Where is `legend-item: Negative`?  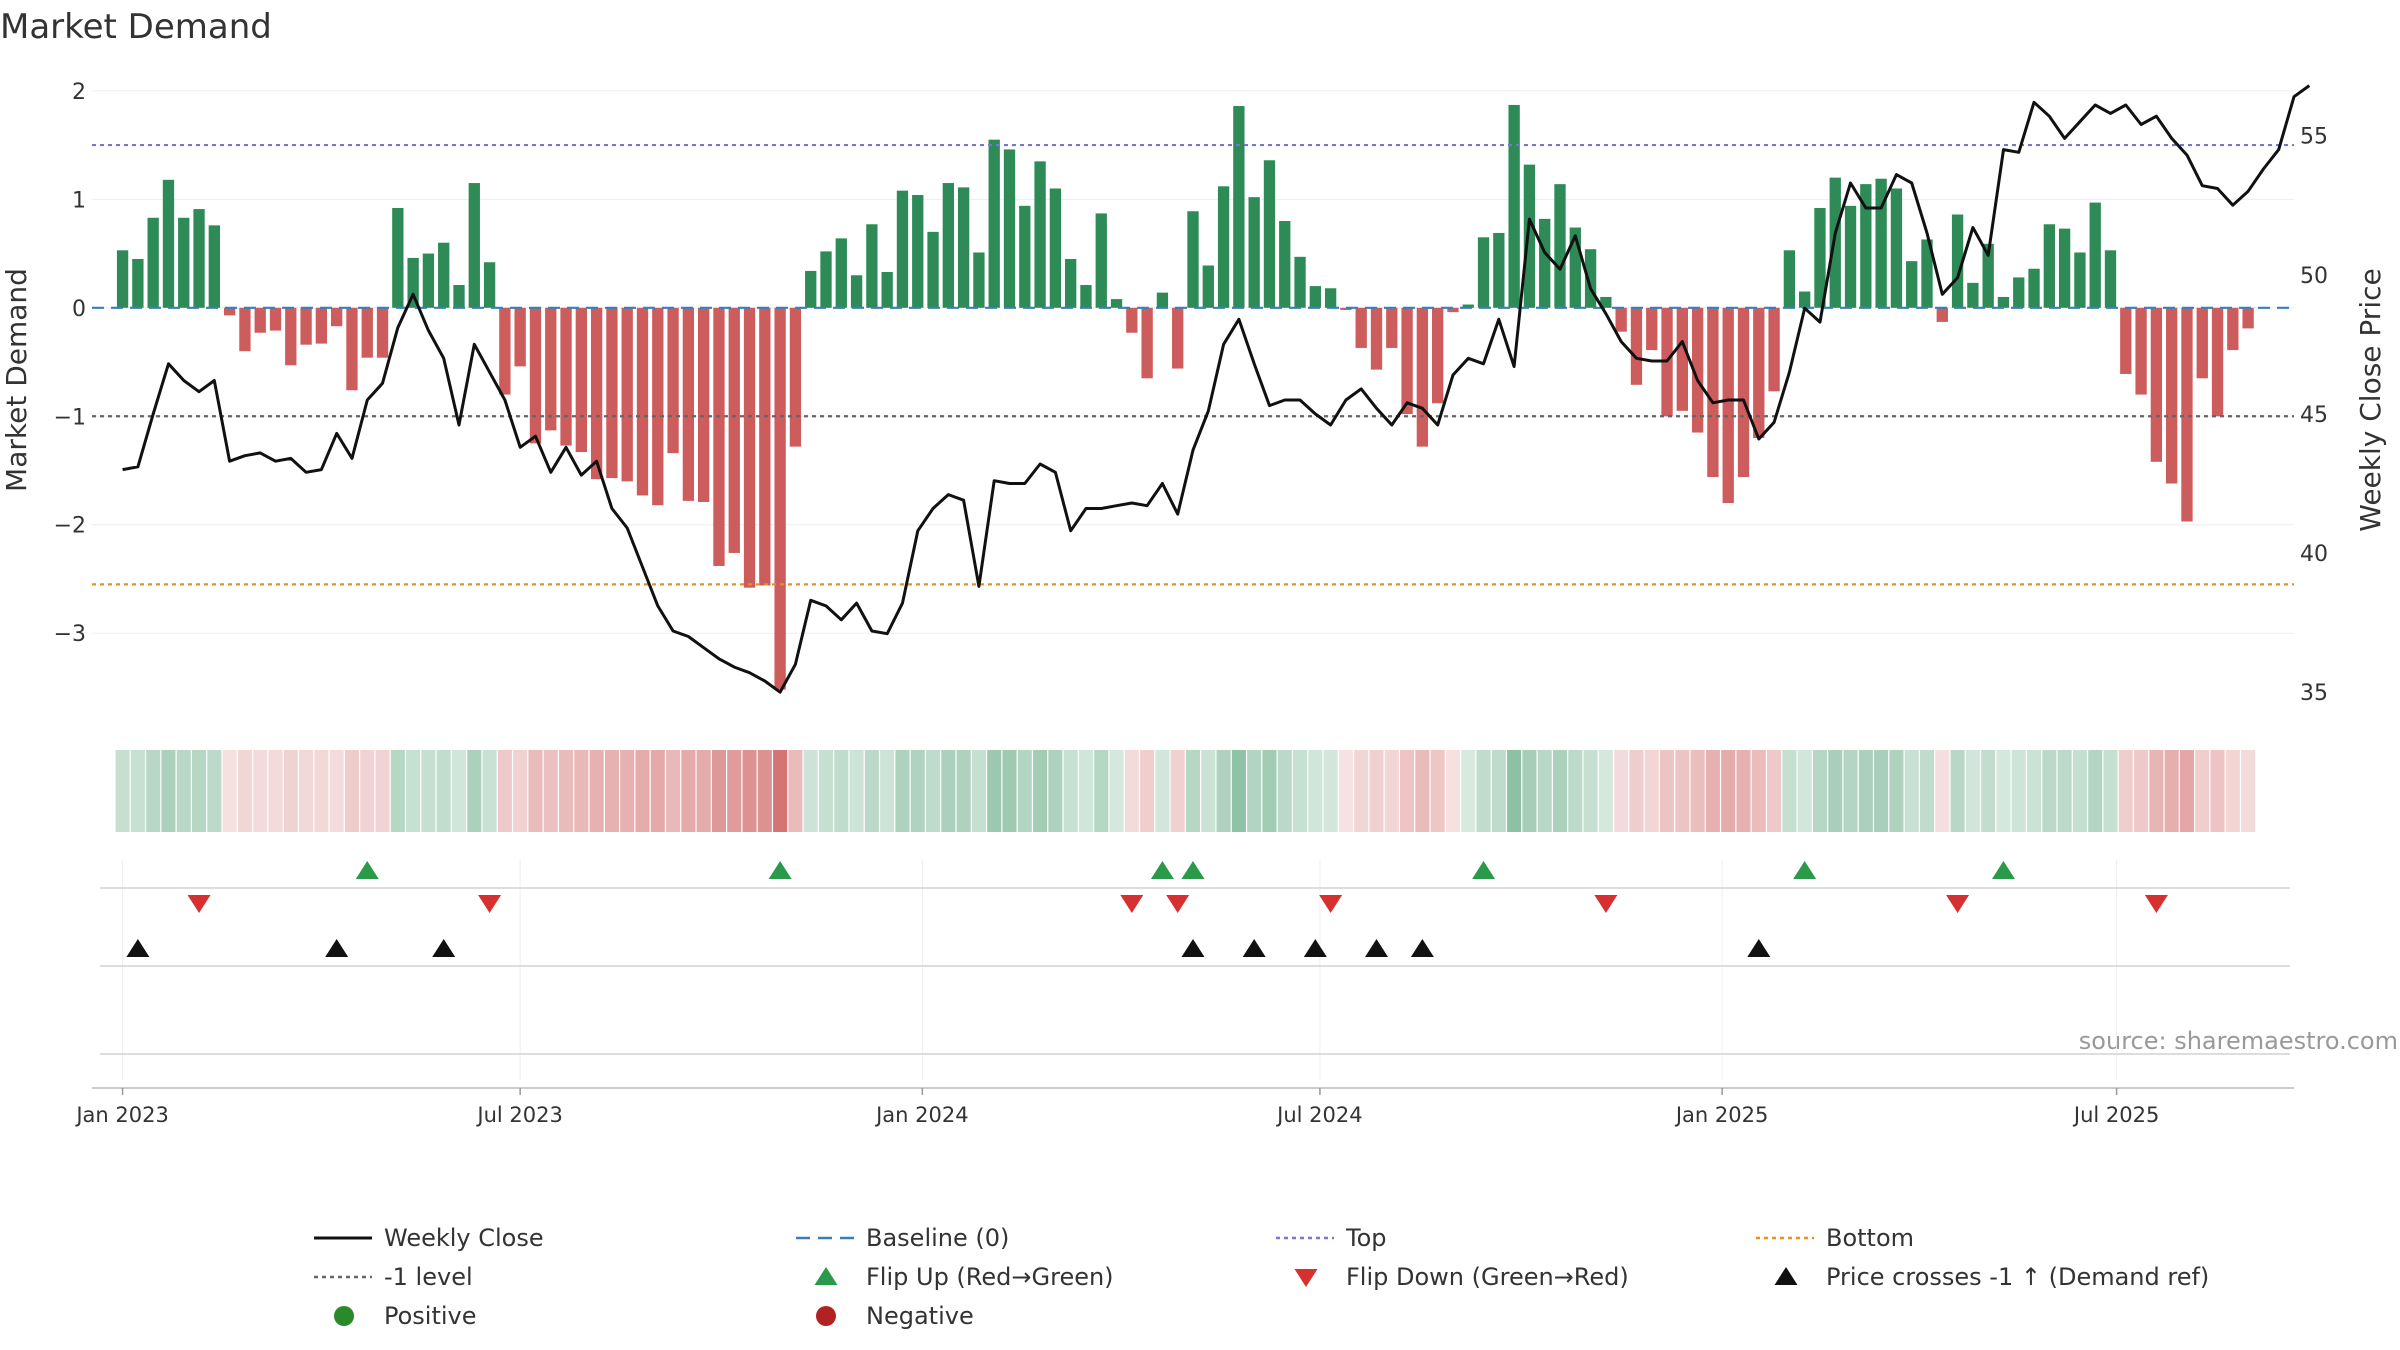 legend-item: Negative is located at coordinates (895, 1316).